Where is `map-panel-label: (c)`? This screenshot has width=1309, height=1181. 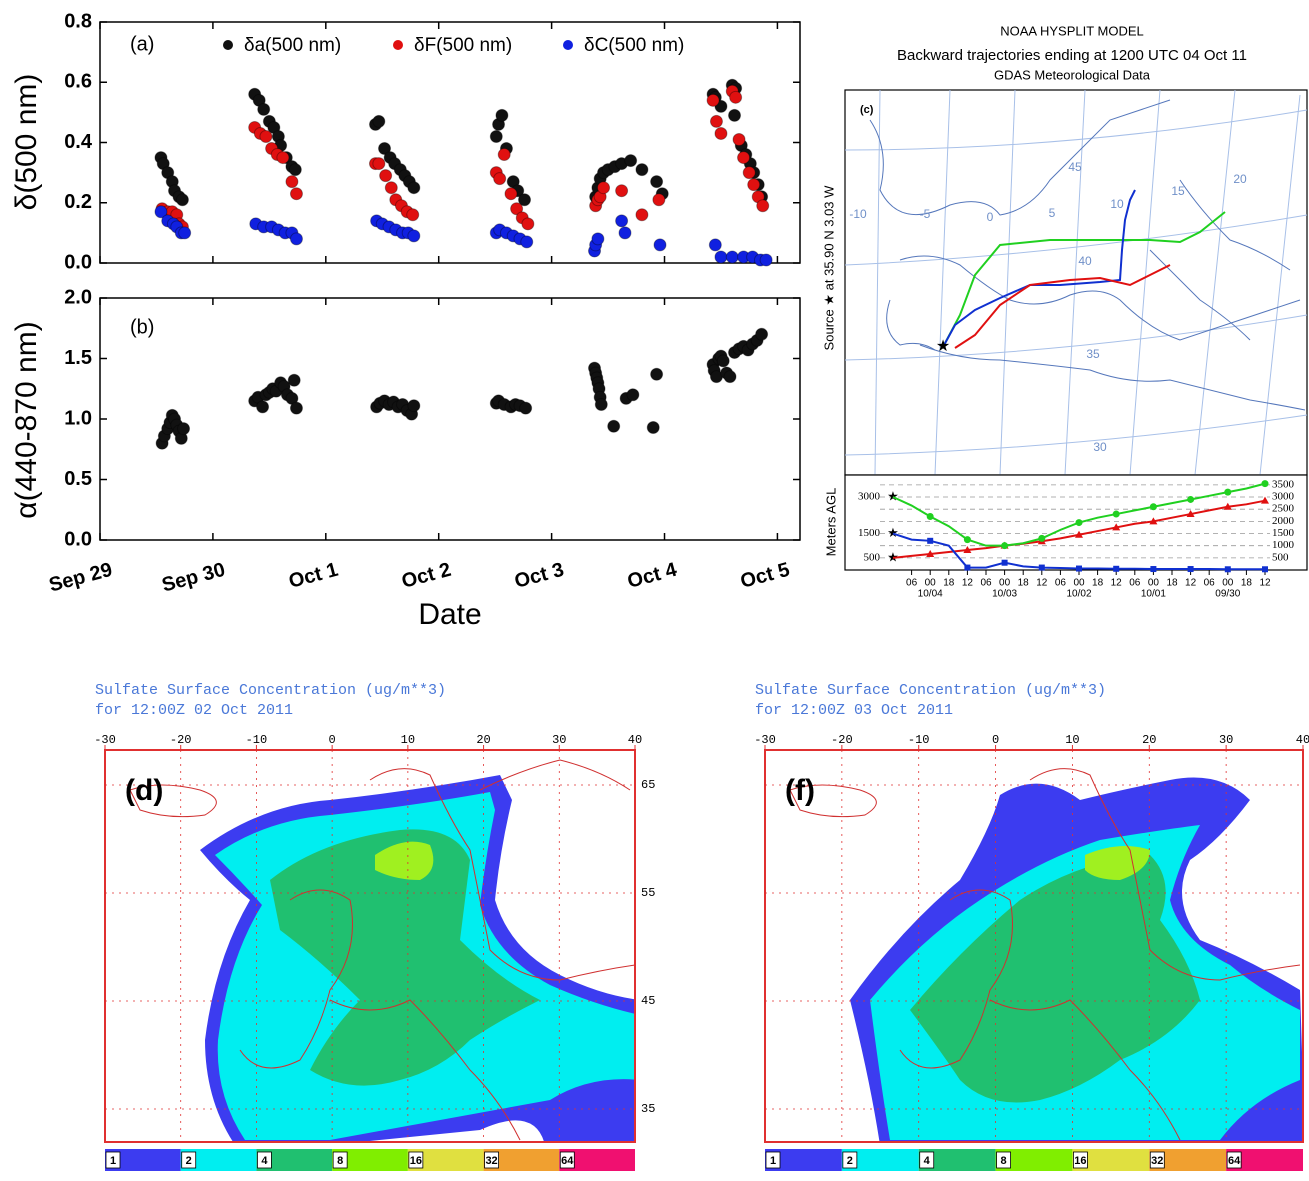 map-panel-label: (c) is located at coordinates (867, 110).